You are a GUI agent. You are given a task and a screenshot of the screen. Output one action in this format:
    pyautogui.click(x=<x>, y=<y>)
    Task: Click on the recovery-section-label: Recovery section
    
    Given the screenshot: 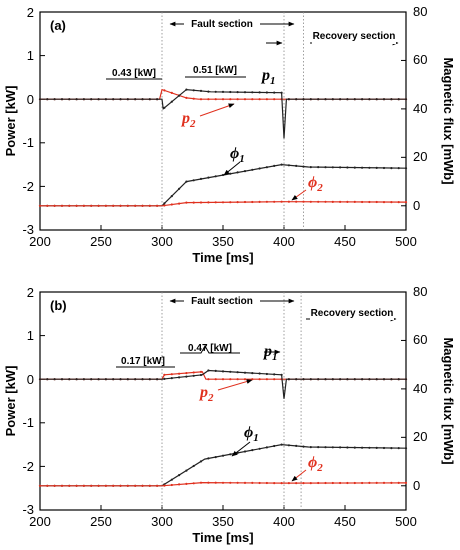 What is the action you would take?
    pyautogui.click(x=352, y=313)
    